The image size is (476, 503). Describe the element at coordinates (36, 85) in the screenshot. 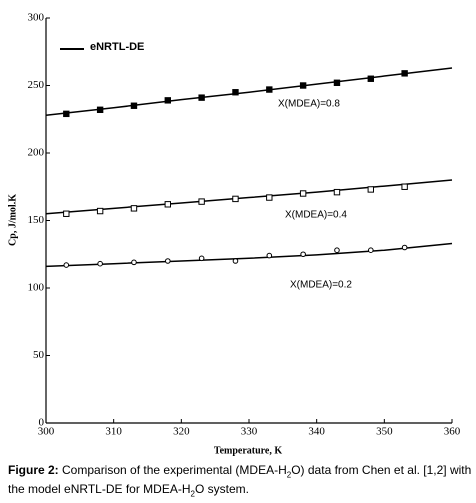

I see `y-tick-label: 250` at that location.